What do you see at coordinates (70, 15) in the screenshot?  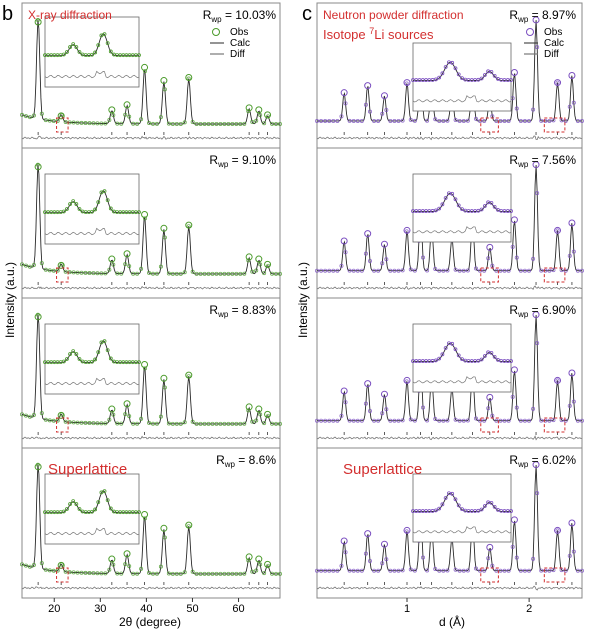 I see `subpanel-title: X-ray diffraction` at bounding box center [70, 15].